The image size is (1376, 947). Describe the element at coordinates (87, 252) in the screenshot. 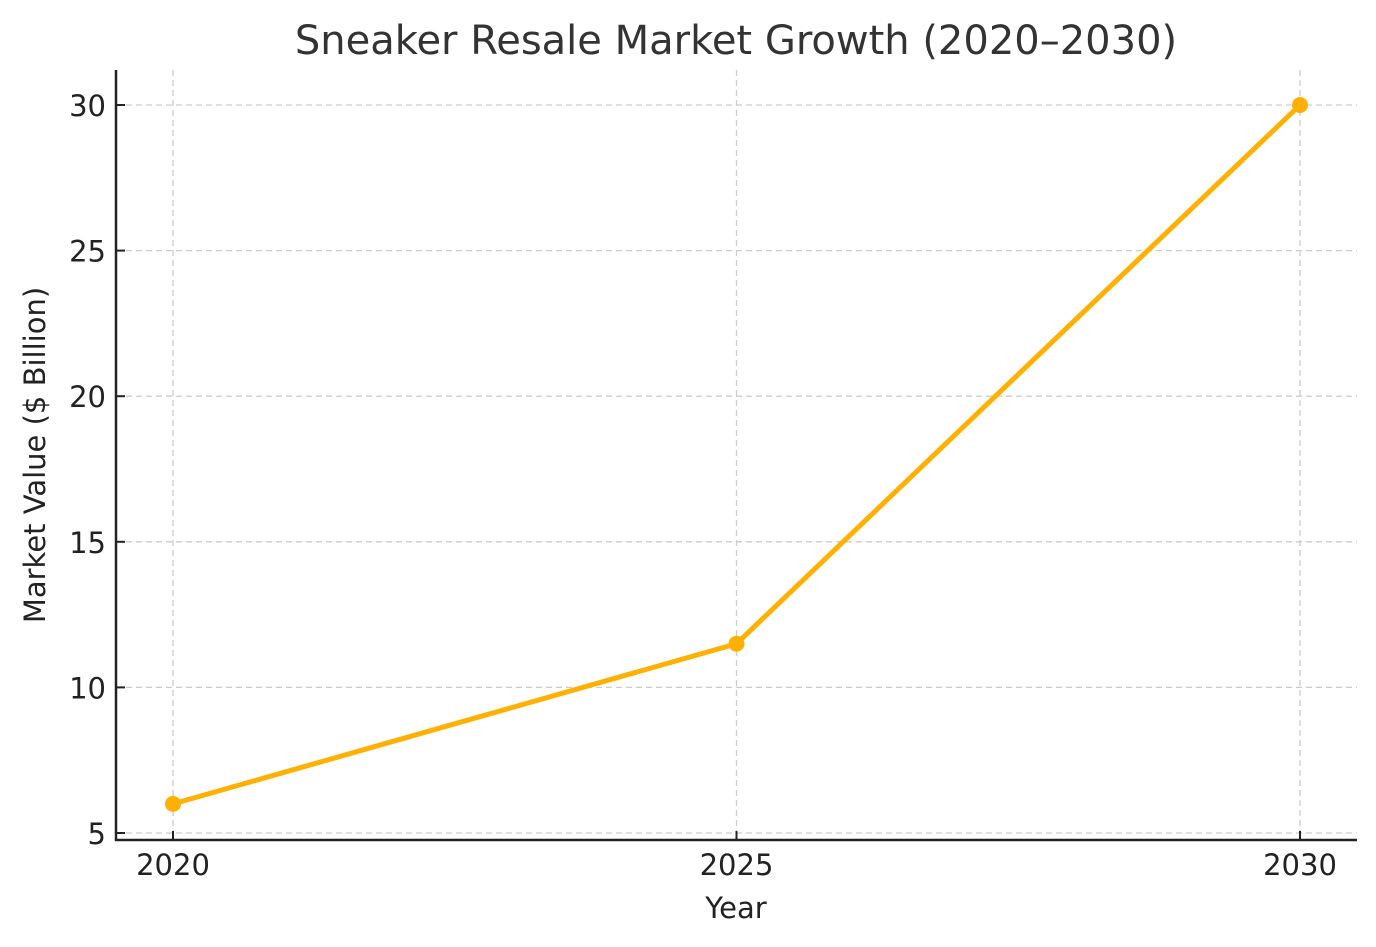

I see `y-tick-label: 25` at that location.